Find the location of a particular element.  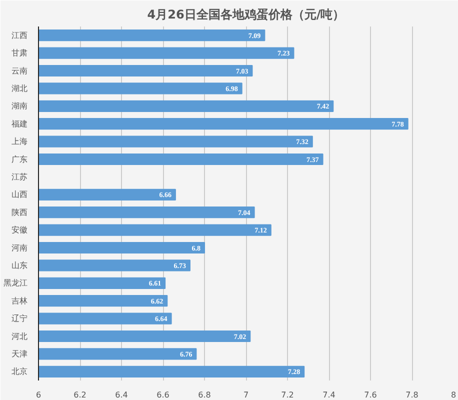

y-tick-label: 江苏 is located at coordinates (20, 177).